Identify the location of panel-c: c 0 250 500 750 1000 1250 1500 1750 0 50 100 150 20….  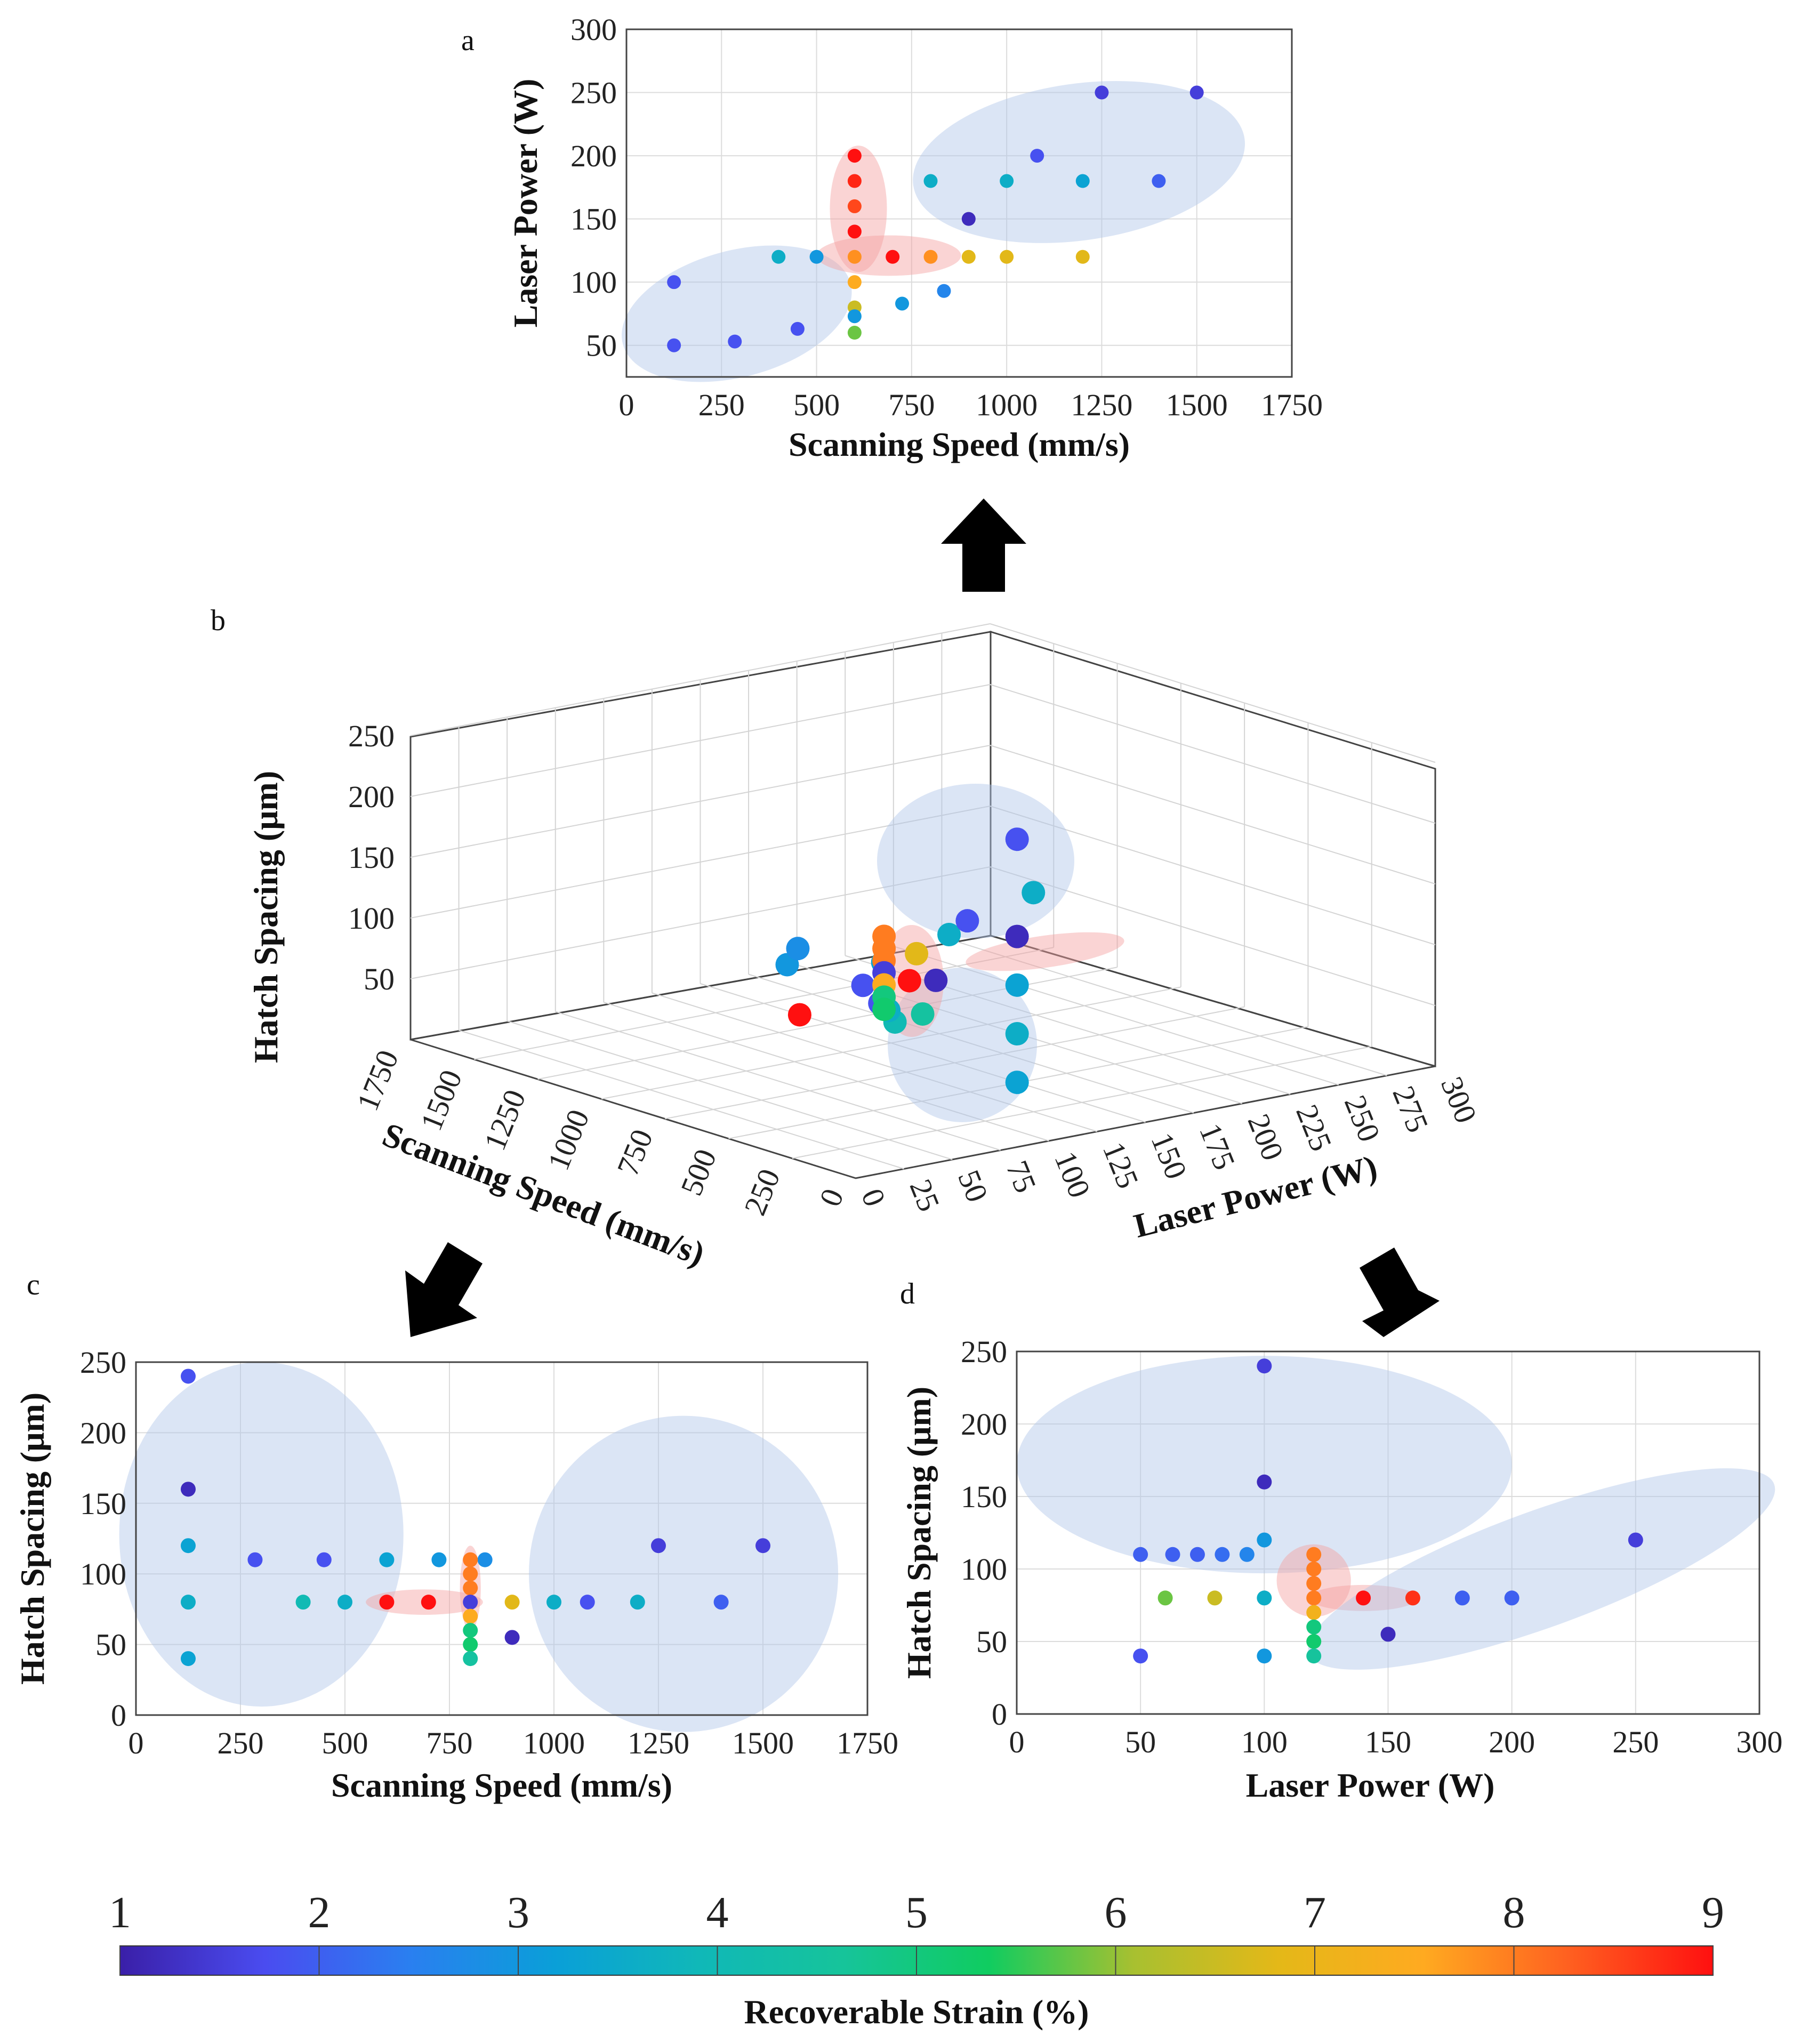
(456, 1536).